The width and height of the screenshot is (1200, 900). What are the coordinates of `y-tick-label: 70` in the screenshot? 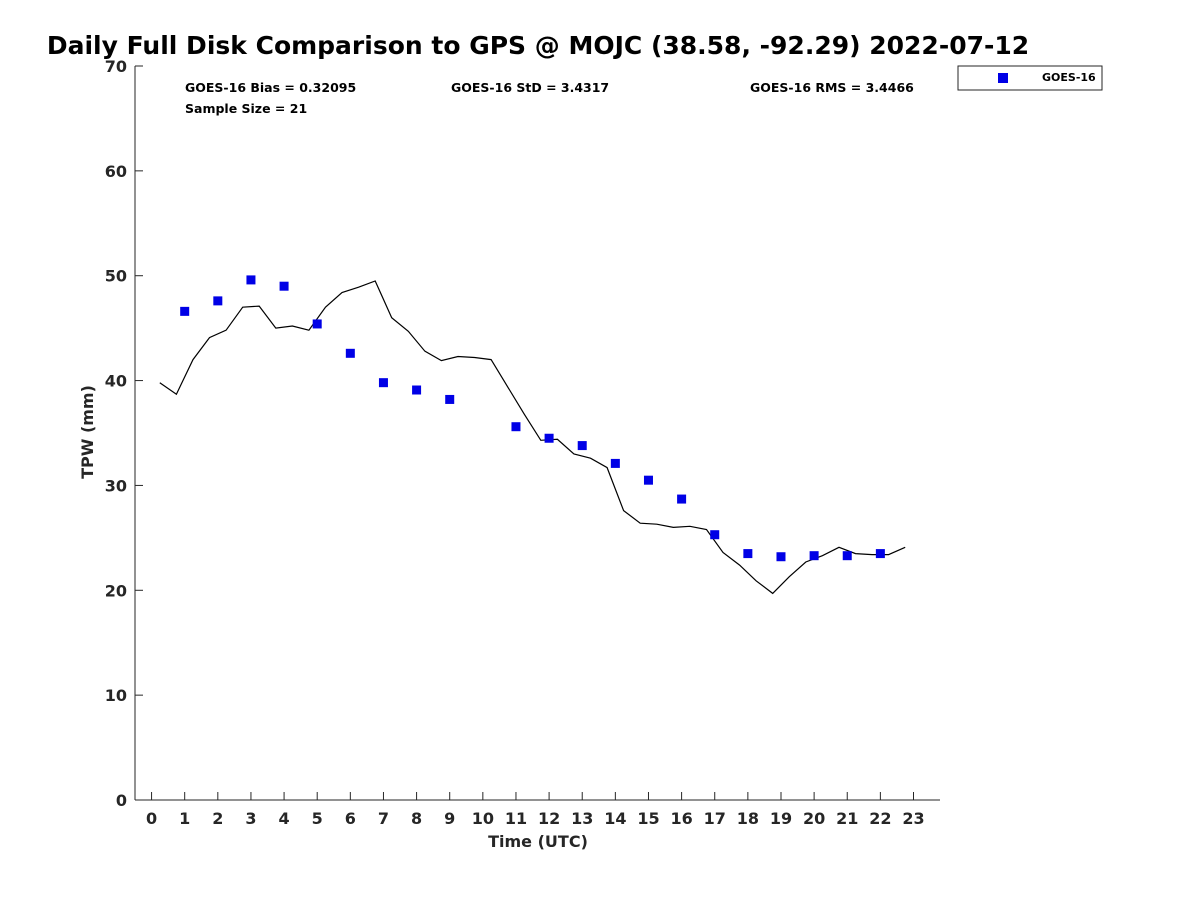 It's located at (116, 66).